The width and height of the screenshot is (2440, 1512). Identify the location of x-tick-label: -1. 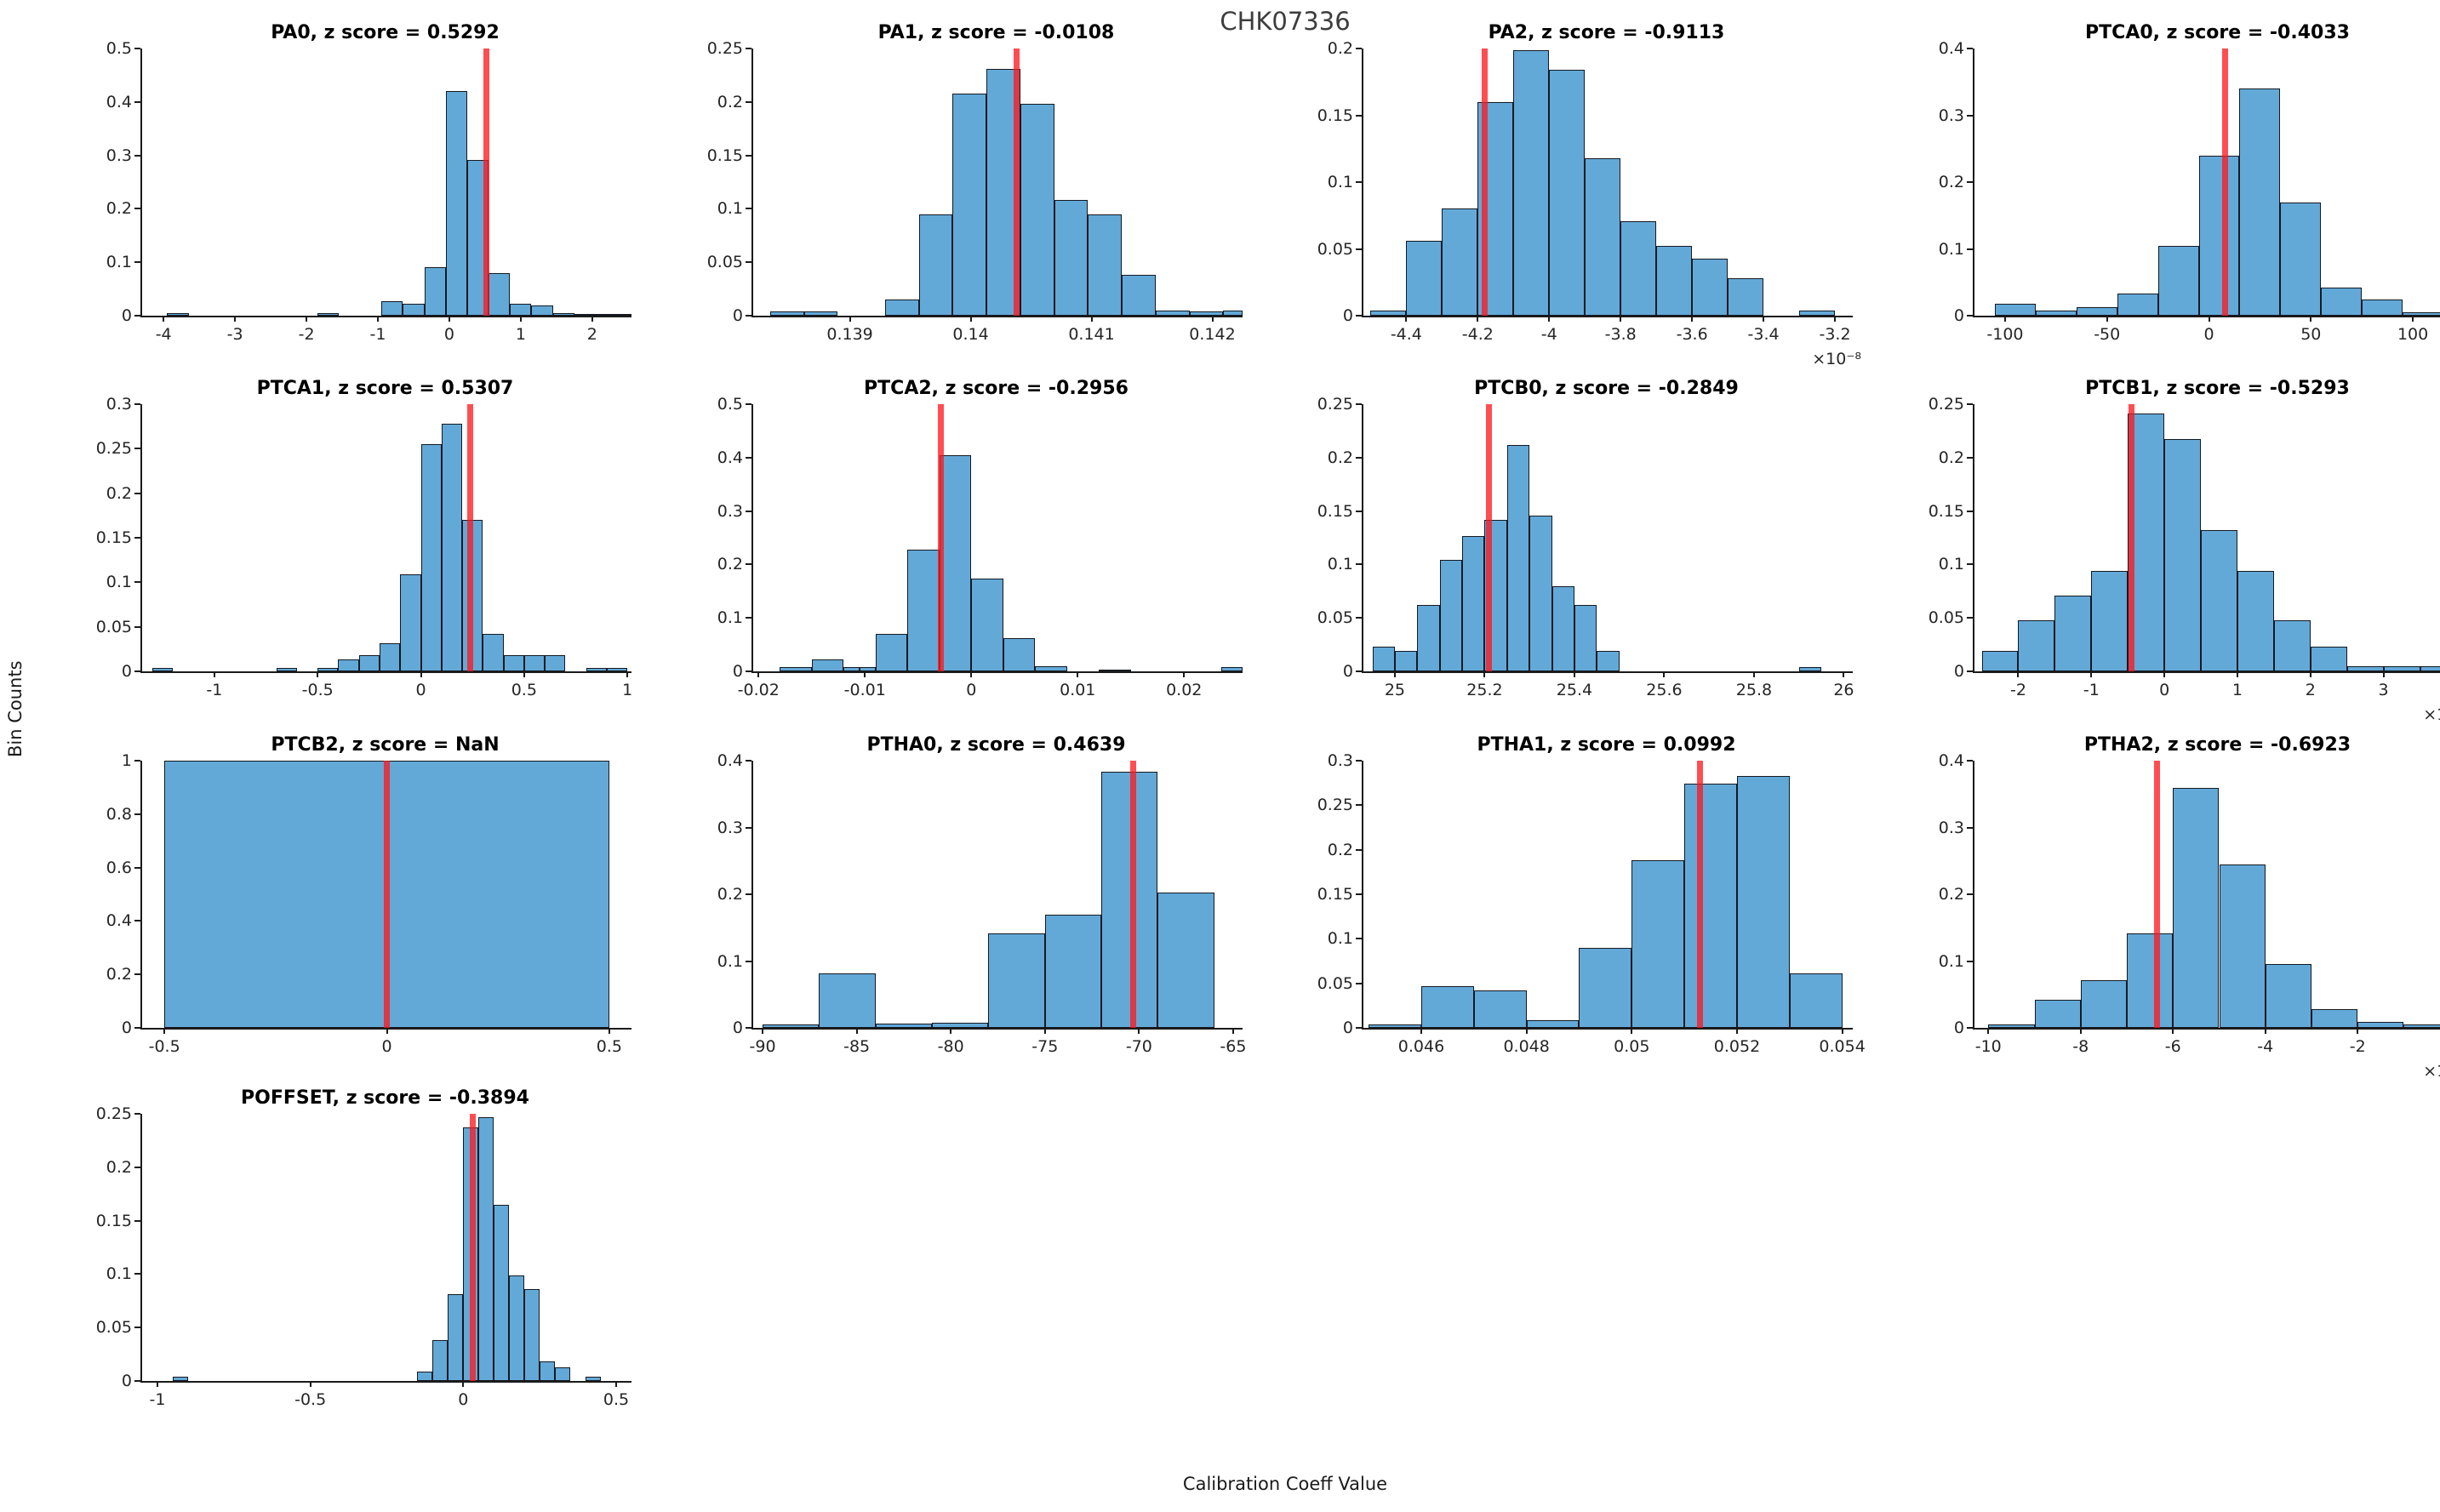
(215, 690).